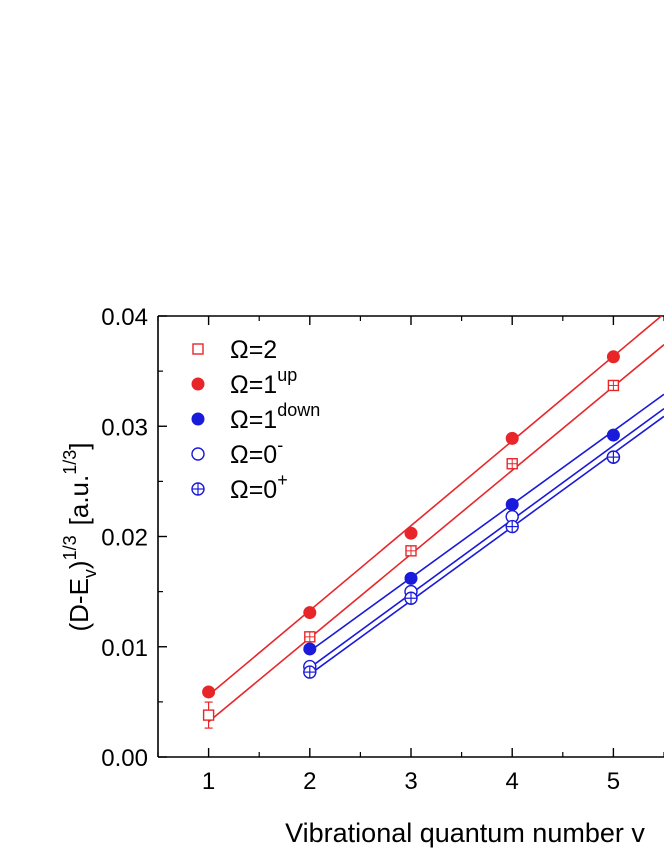  What do you see at coordinates (70, 547) in the screenshot?
I see `y-label-sup: 1/3` at bounding box center [70, 547].